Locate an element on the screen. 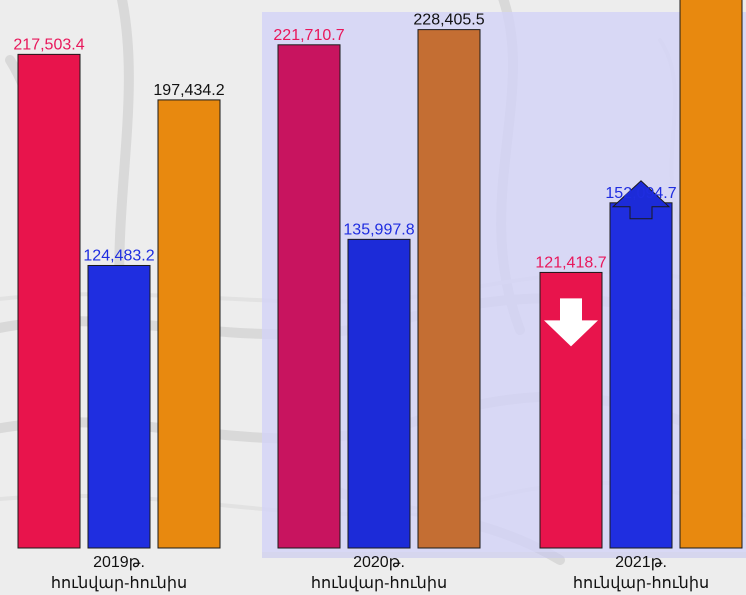  x-tick-label-1-line1: 2020թ. is located at coordinates (379, 562).